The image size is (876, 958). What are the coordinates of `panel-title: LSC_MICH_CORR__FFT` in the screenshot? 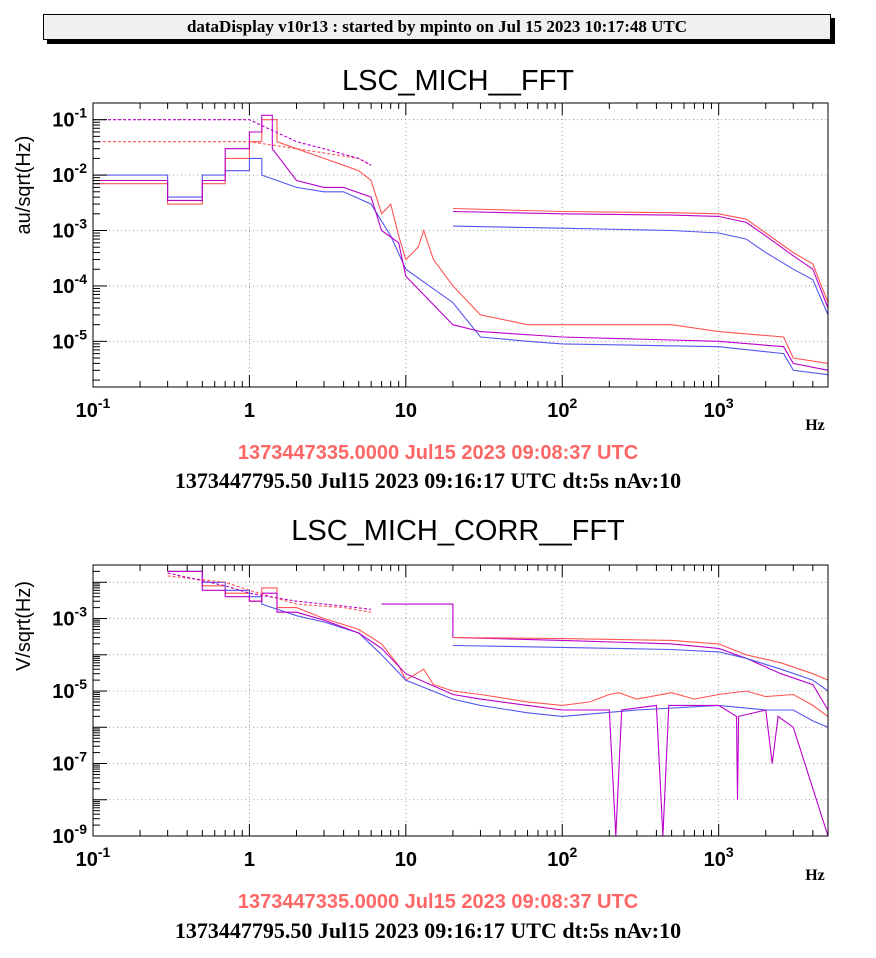 It's located at (458, 531).